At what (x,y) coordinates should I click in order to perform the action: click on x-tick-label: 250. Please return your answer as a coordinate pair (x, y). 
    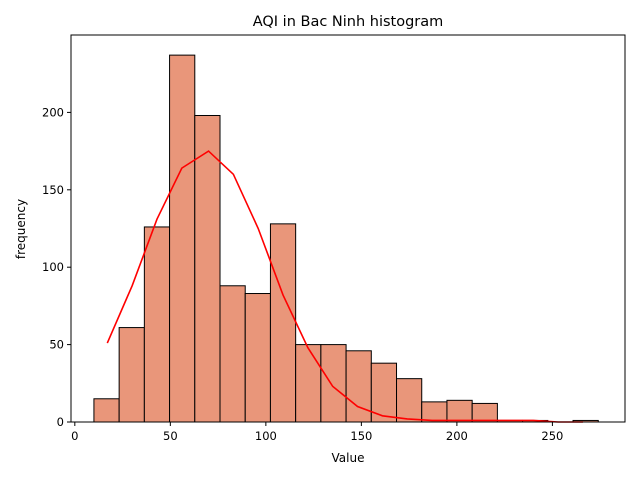
    Looking at the image, I should click on (552, 436).